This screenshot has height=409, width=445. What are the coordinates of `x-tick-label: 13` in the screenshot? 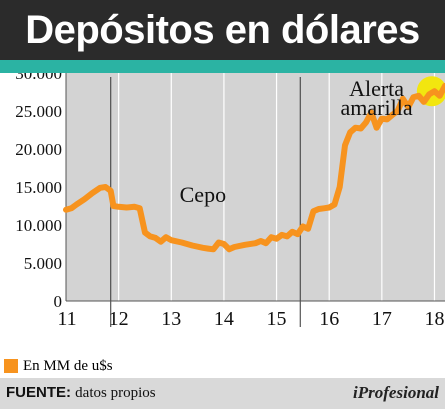 It's located at (171, 319).